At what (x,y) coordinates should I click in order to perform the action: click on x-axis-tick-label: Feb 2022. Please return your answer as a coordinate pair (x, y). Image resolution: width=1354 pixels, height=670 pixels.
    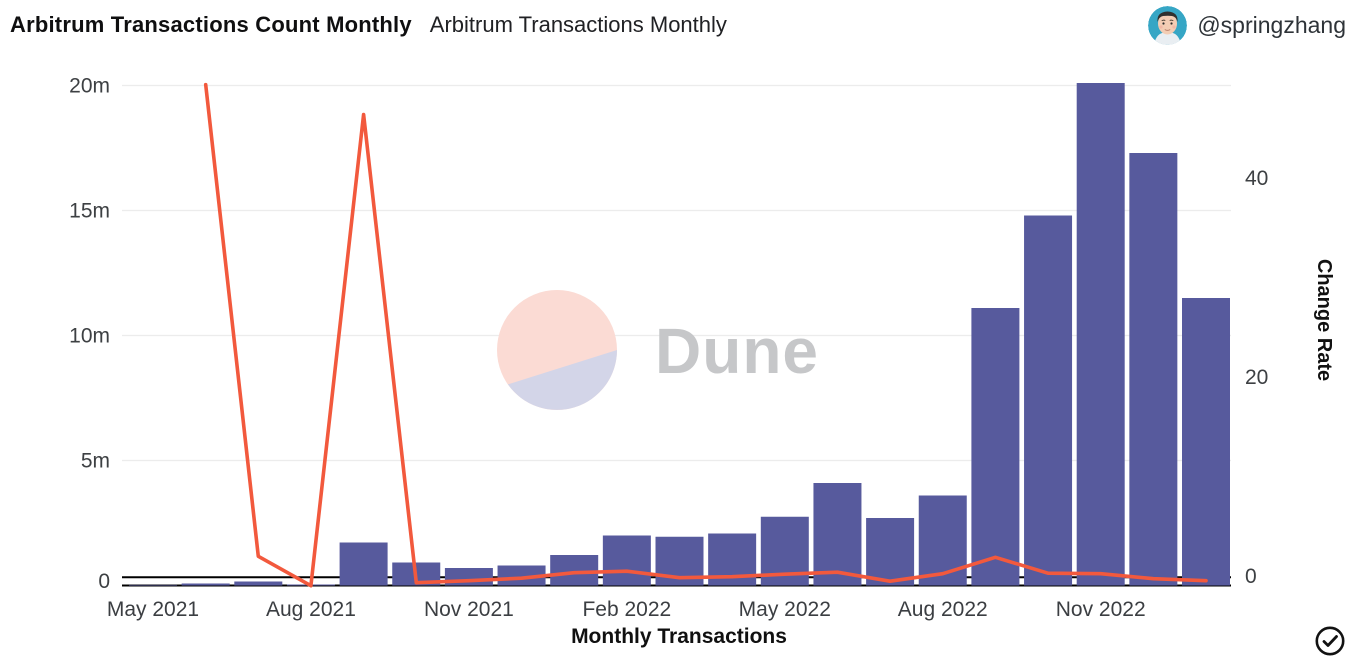
    Looking at the image, I should click on (626, 609).